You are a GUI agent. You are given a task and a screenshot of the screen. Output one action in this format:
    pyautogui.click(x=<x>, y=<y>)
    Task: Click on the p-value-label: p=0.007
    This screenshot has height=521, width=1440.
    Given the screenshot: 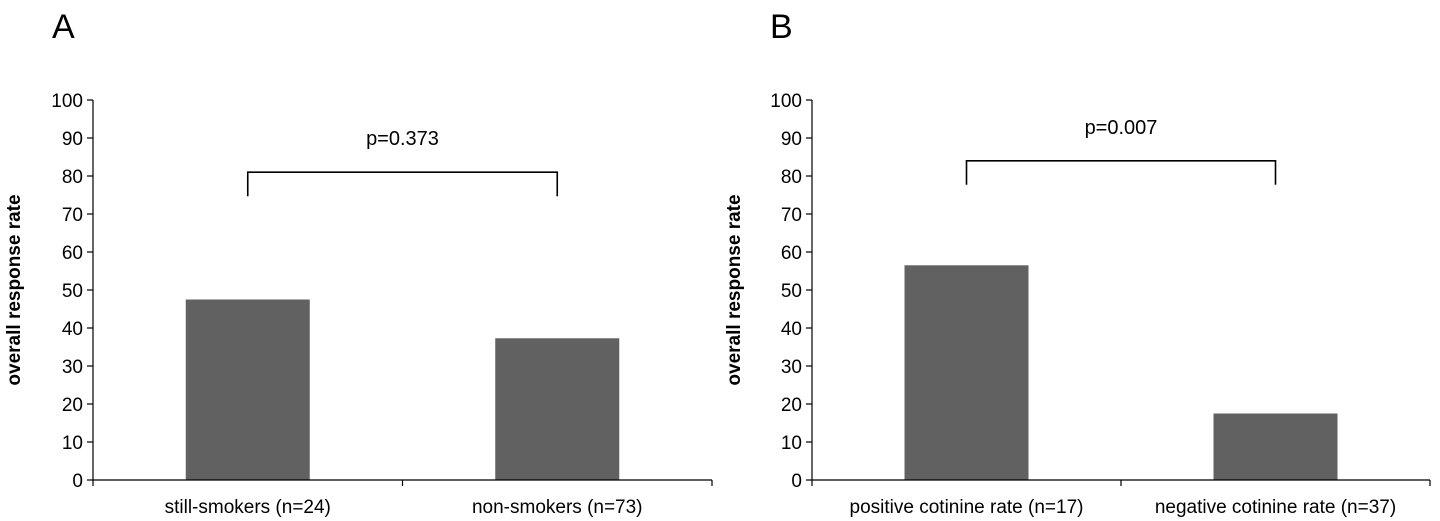 What is the action you would take?
    pyautogui.click(x=1121, y=128)
    